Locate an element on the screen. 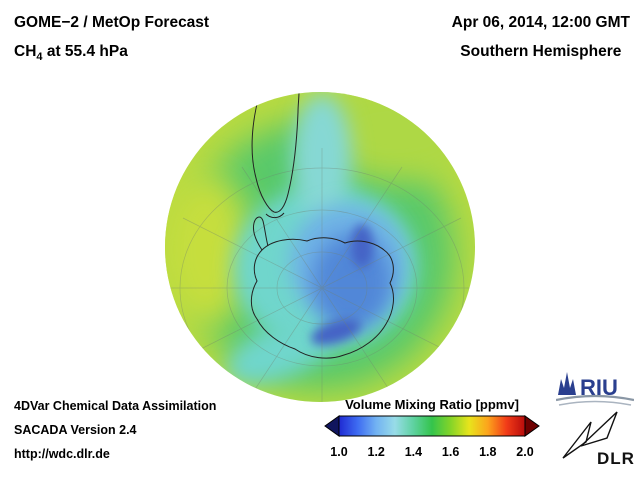  assimilation-label: 4DVar Chemical Data Assimilation is located at coordinates (115, 406).